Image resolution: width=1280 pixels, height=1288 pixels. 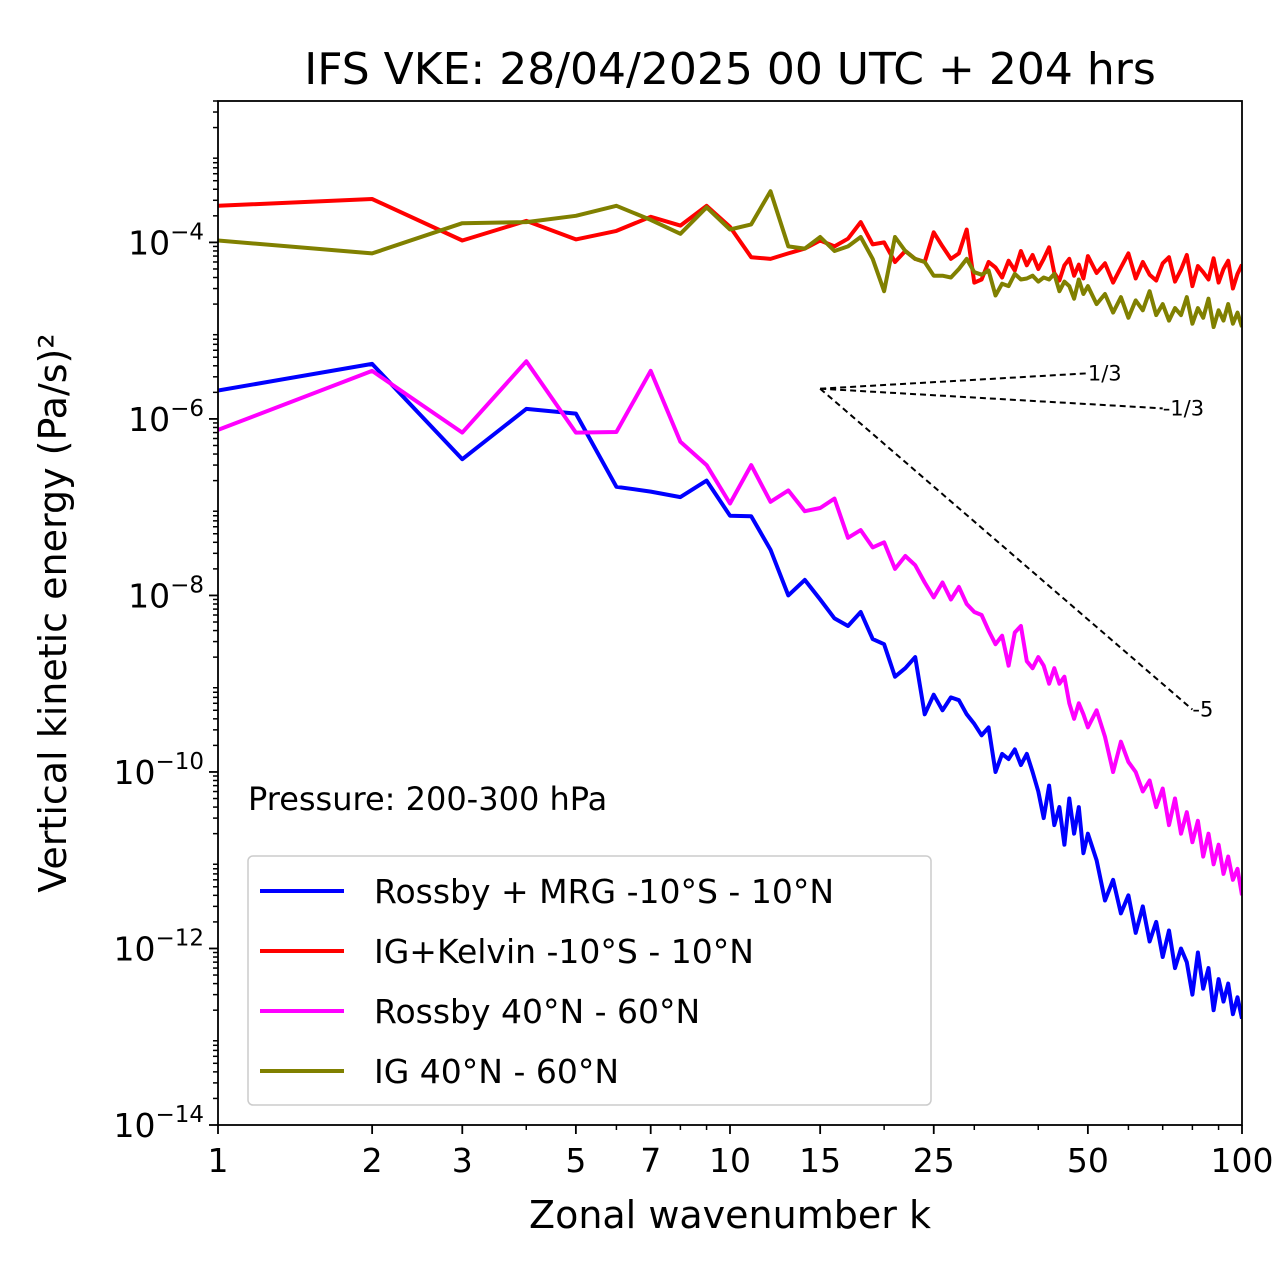 I want to click on chart-title: IFS VKE: 28/04/2025 00 UTC + 204 hrs, so click(x=730, y=69).